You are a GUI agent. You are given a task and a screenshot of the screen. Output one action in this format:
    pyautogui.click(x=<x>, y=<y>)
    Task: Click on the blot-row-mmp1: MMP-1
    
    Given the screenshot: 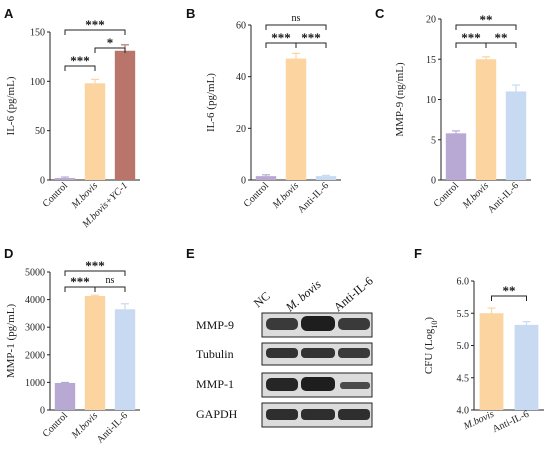 What is the action you would take?
    pyautogui.click(x=215, y=384)
    